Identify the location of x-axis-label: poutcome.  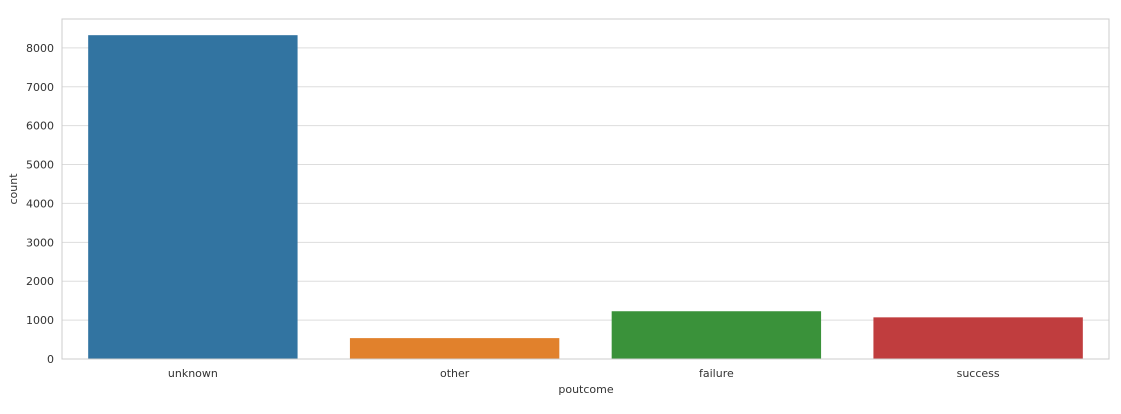
(585, 389).